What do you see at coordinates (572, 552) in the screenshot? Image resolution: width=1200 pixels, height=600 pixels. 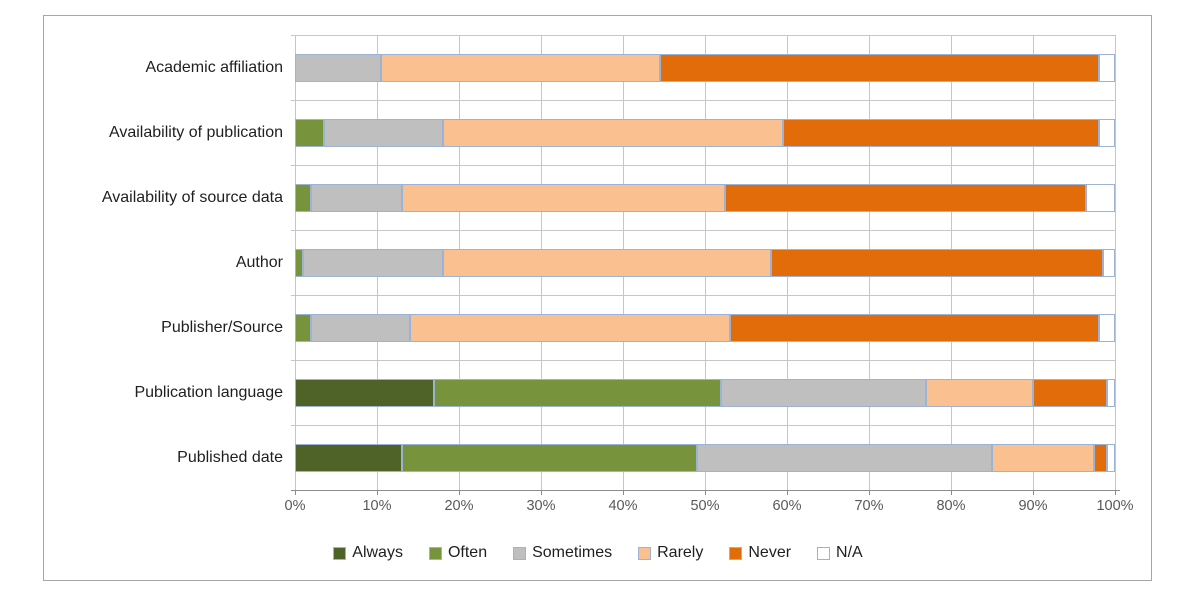 I see `legend-label: Sometimes` at bounding box center [572, 552].